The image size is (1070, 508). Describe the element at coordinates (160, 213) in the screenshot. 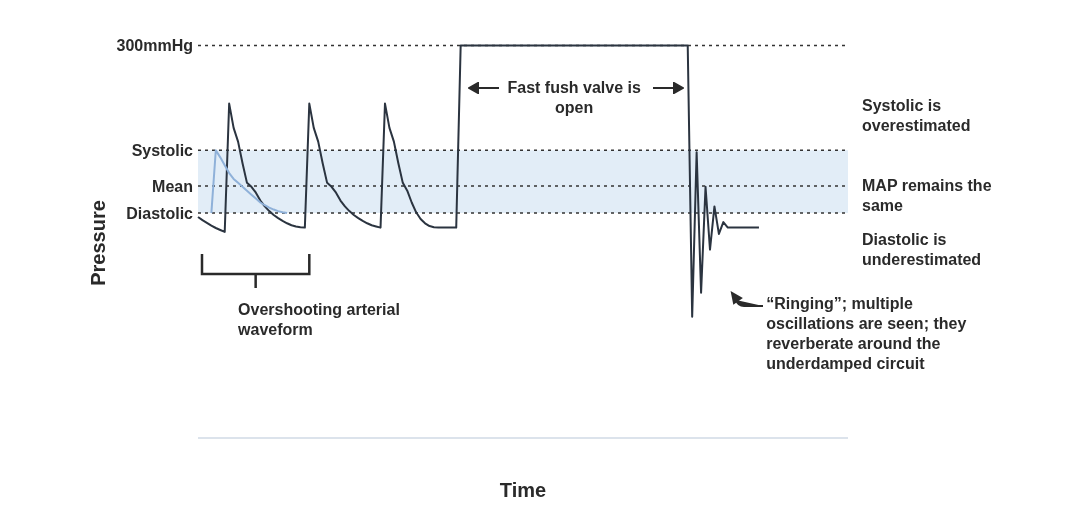

I see `ref-line-label: Diastolic` at that location.